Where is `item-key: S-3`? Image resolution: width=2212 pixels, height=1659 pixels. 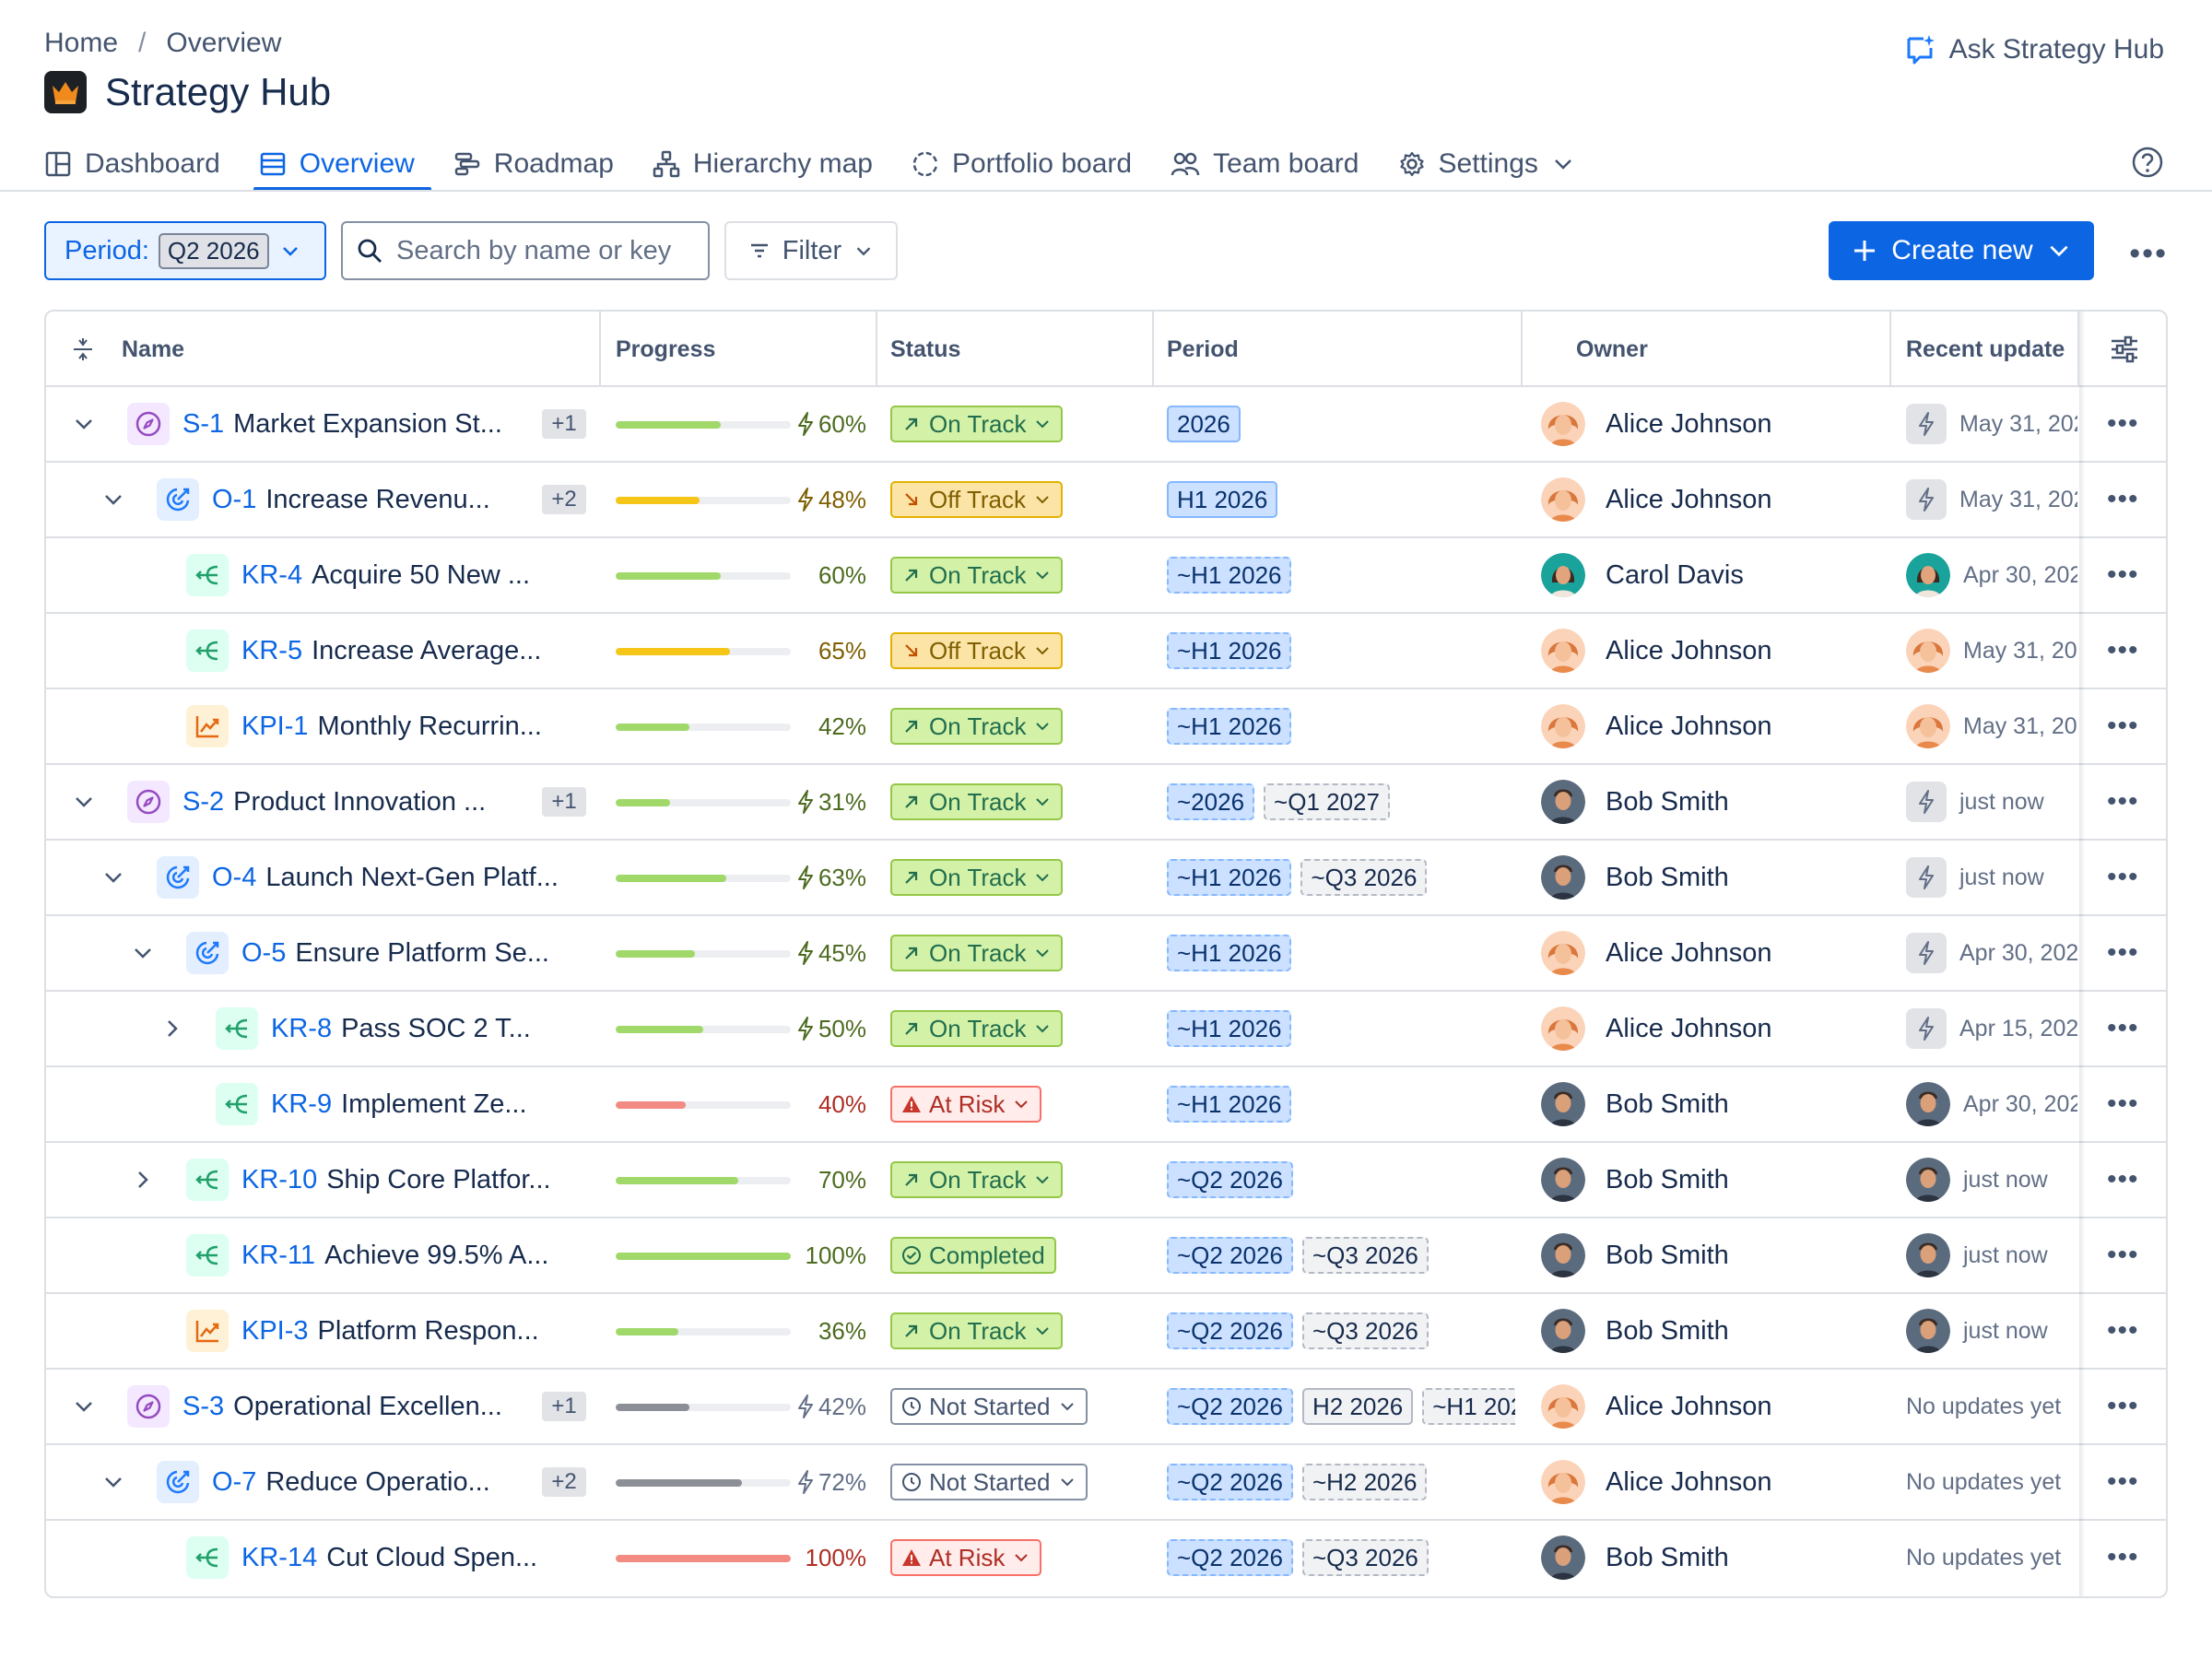 item-key: S-3 is located at coordinates (203, 1406).